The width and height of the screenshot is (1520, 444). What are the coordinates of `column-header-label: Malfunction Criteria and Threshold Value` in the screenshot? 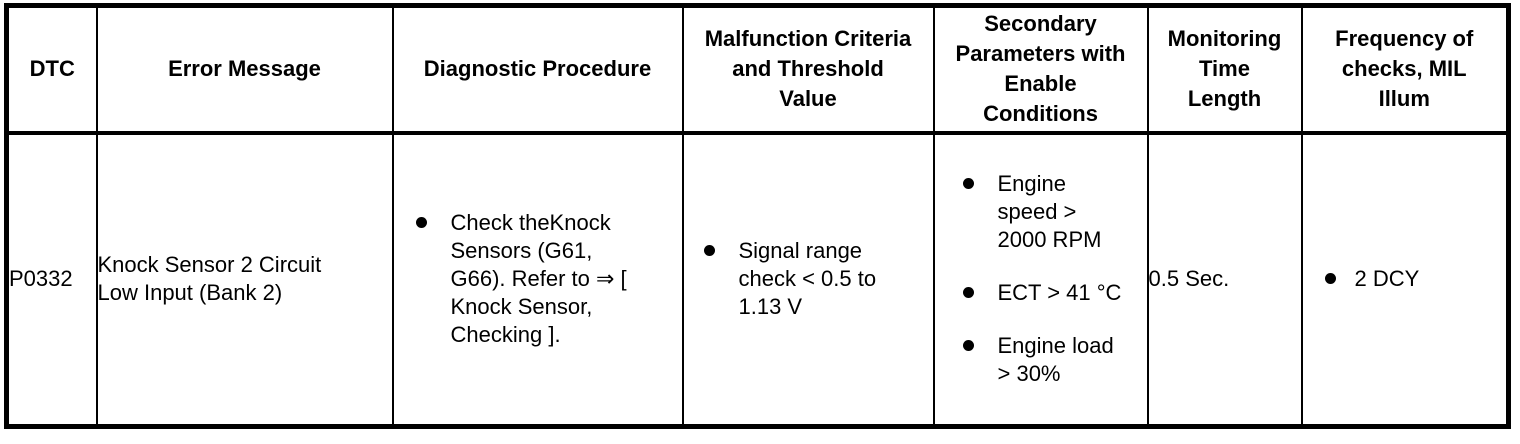 It's located at (808, 69).